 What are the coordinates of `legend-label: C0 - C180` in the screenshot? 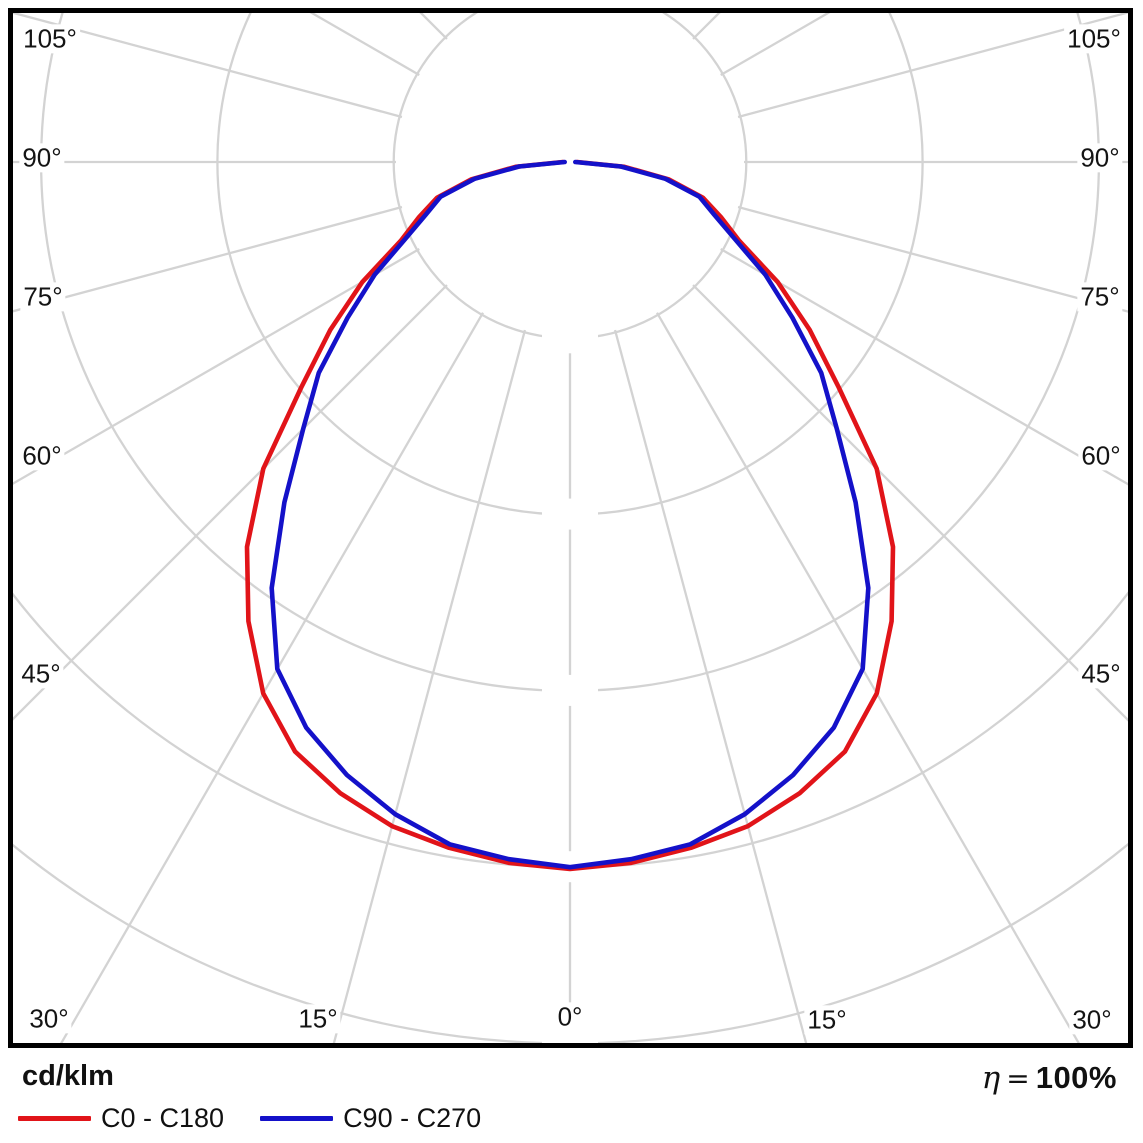 It's located at (163, 1117).